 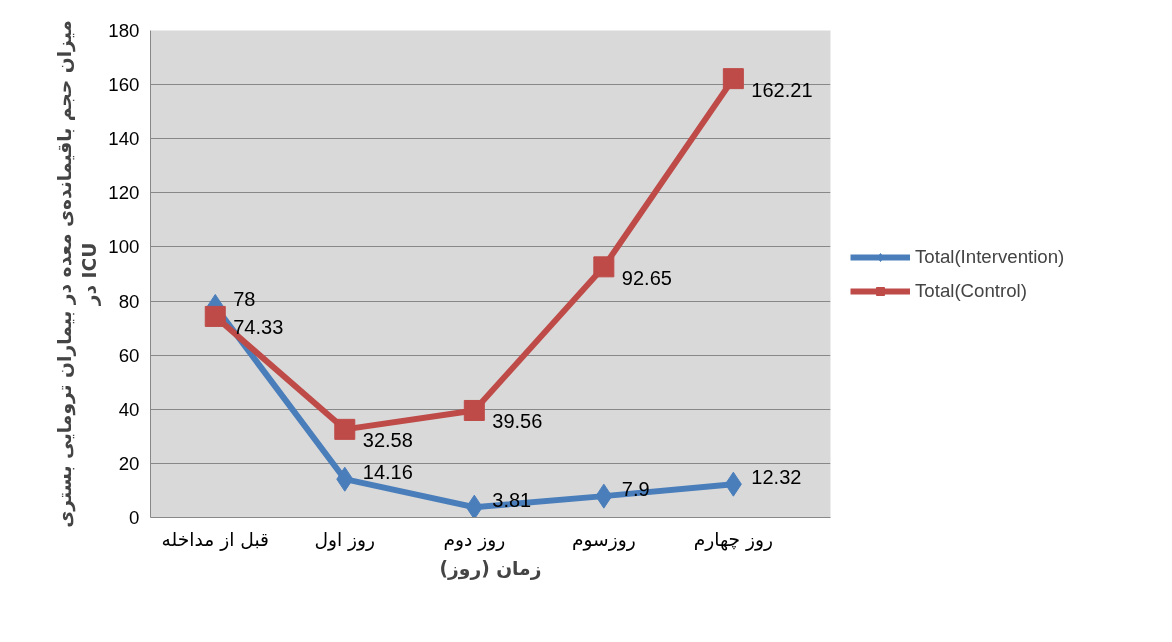 I want to click on legend-label: Total(Control), so click(x=971, y=290).